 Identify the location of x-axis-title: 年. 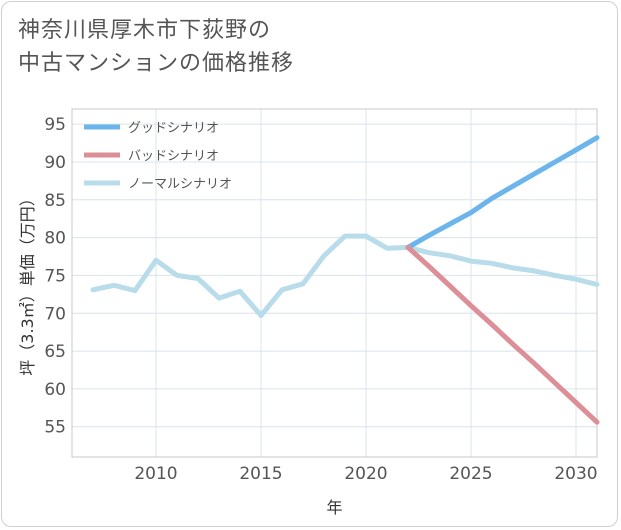
(334, 507).